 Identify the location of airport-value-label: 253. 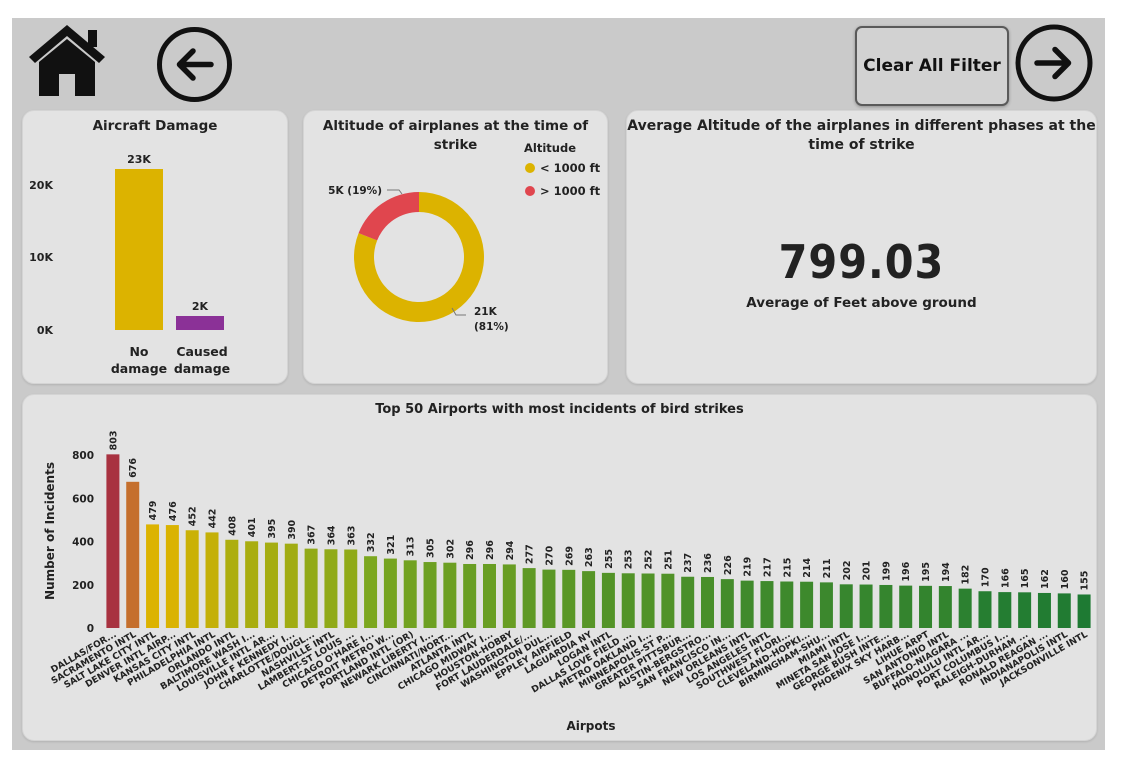
(629, 559).